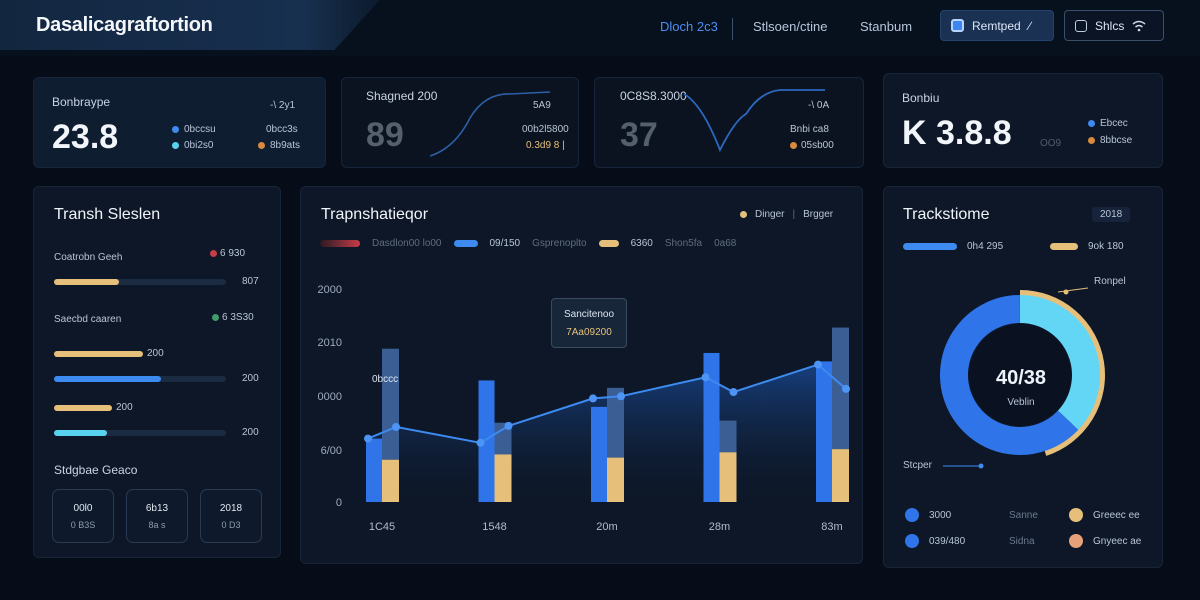  Describe the element at coordinates (653, 96) in the screenshot. I see `kpi-3-label: 0C8S8.3000` at that location.